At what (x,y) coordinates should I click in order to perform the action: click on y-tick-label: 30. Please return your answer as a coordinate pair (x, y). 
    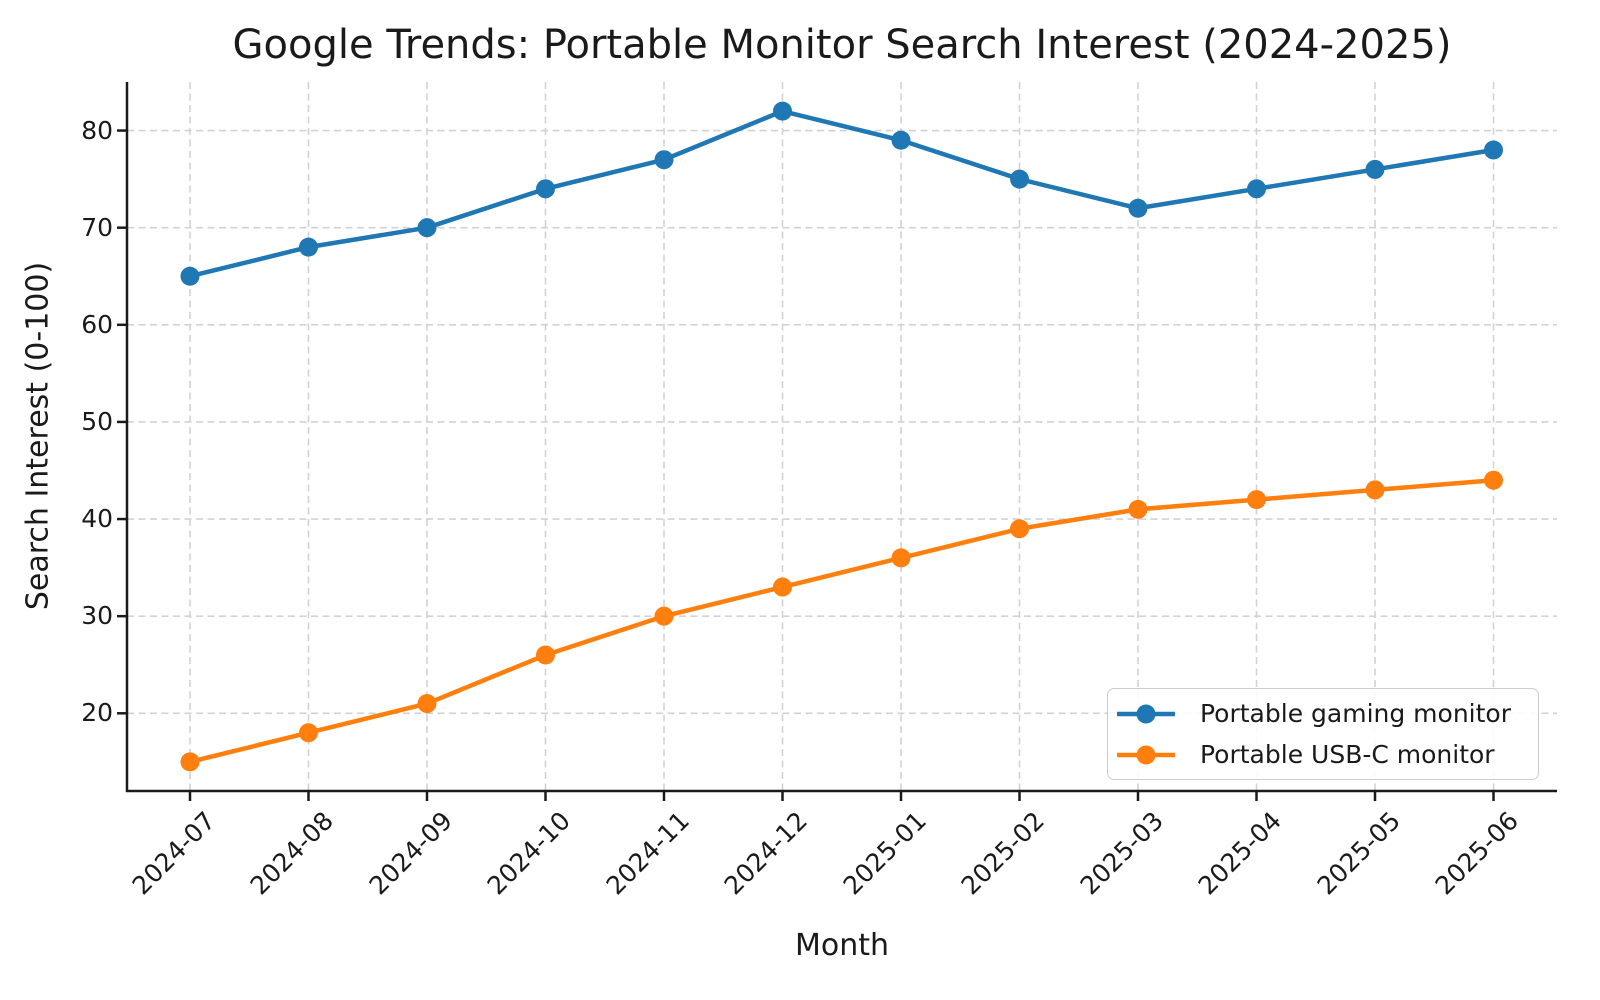
    Looking at the image, I should click on (97, 616).